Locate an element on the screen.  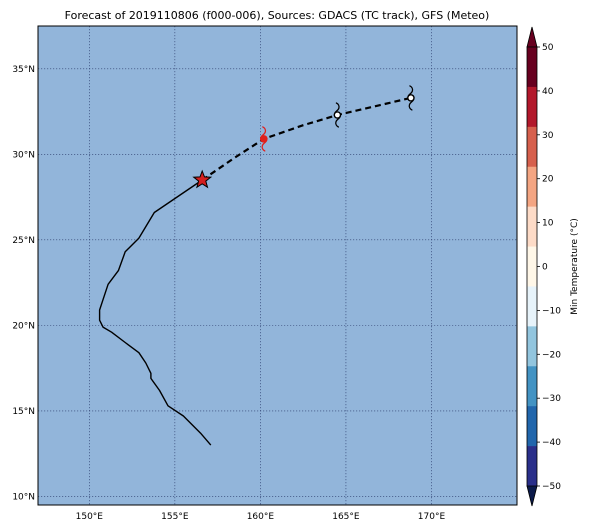
lon-tick-label: 160°E is located at coordinates (261, 517).